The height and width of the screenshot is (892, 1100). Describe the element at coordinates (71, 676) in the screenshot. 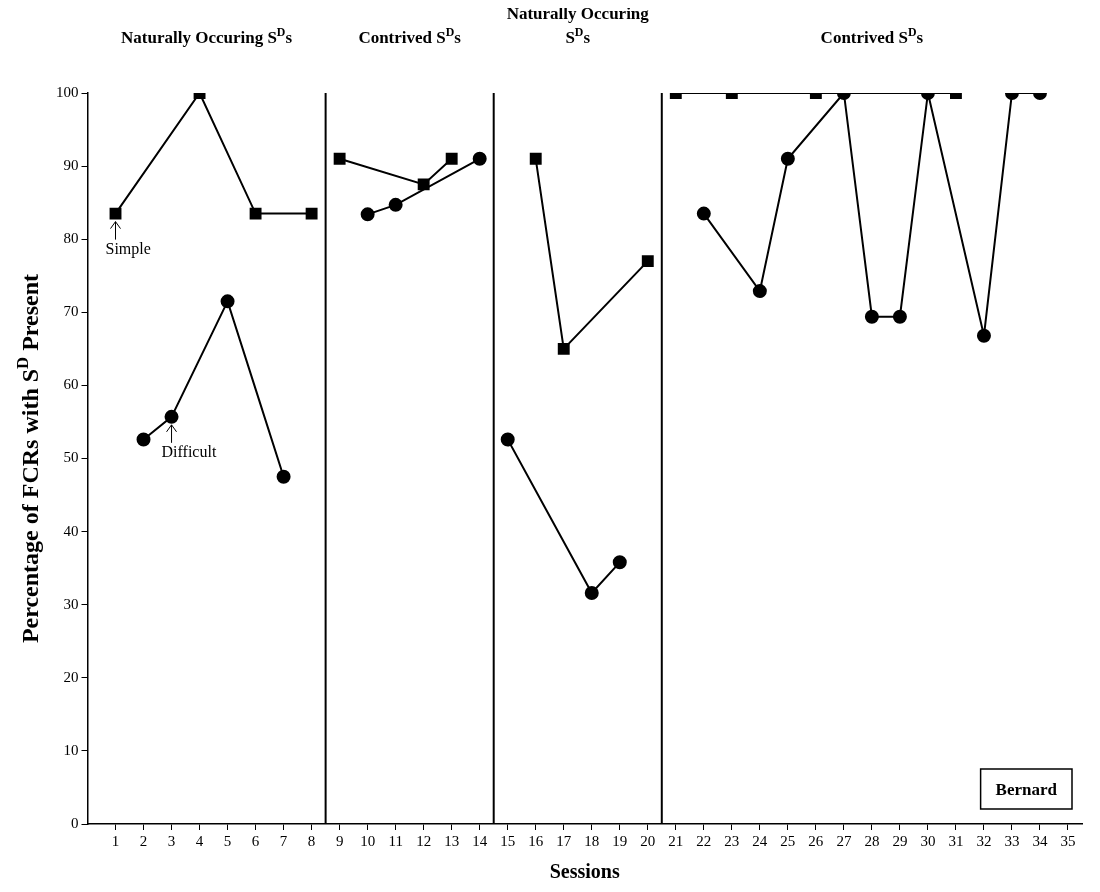

I see `y-tick-label: 20` at that location.